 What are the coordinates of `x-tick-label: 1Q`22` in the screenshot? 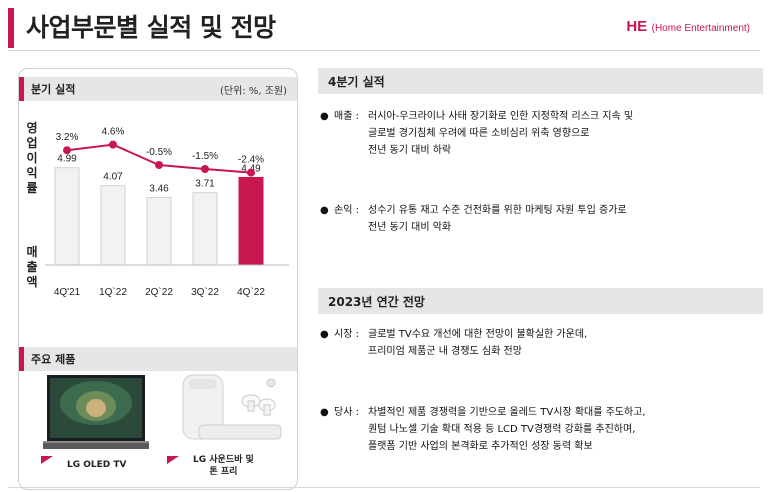 It's located at (113, 292).